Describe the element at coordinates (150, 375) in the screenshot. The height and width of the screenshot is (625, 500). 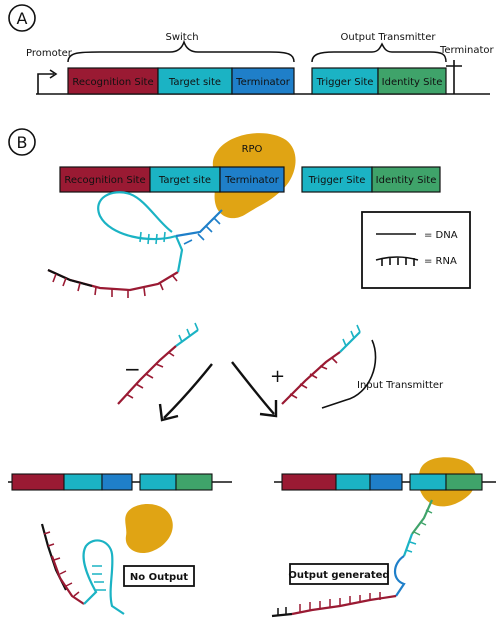
I see `input-minus-red-ticks` at that location.